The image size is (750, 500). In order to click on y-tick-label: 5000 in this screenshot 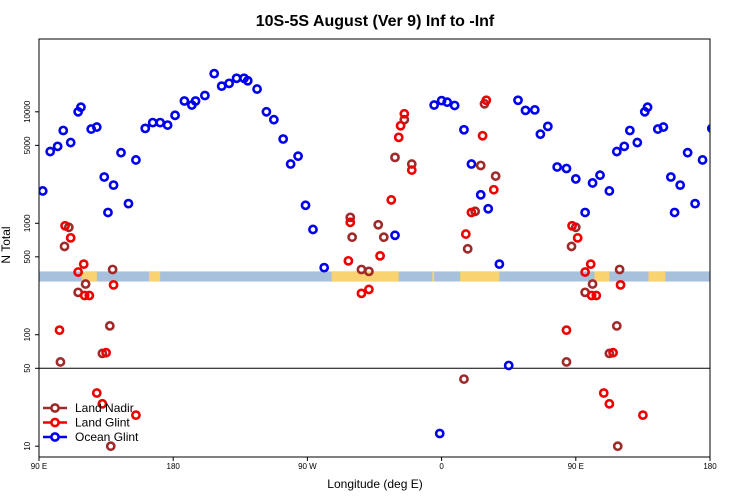, I will do `click(27, 145)`.